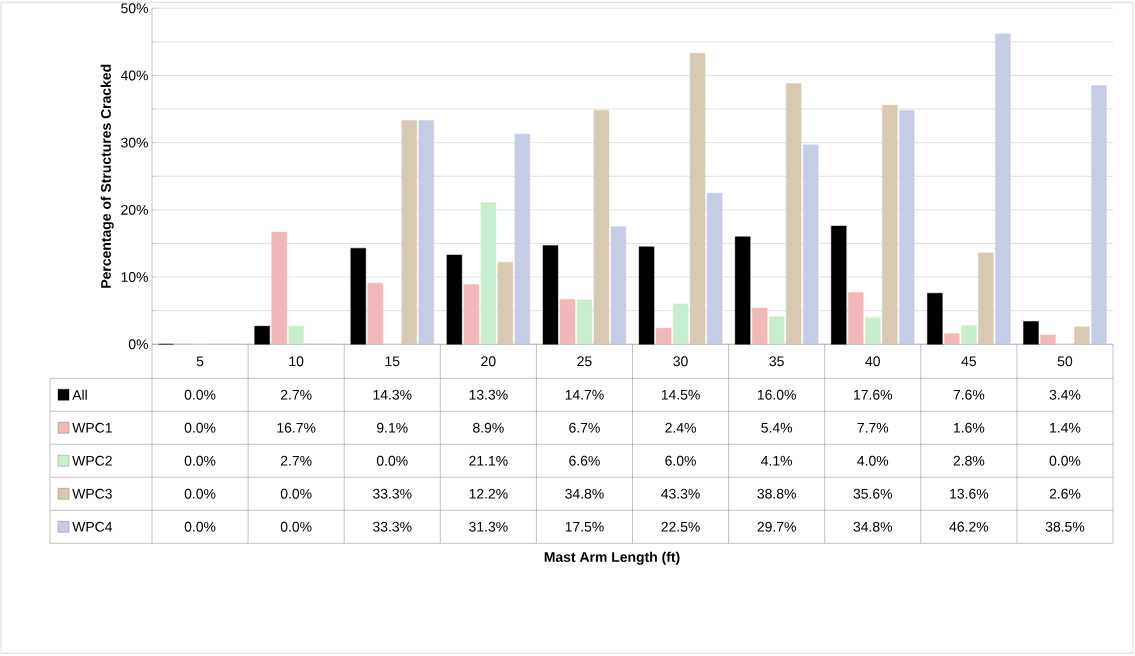  Describe the element at coordinates (200, 361) in the screenshot. I see `x-tick-label: 5` at that location.